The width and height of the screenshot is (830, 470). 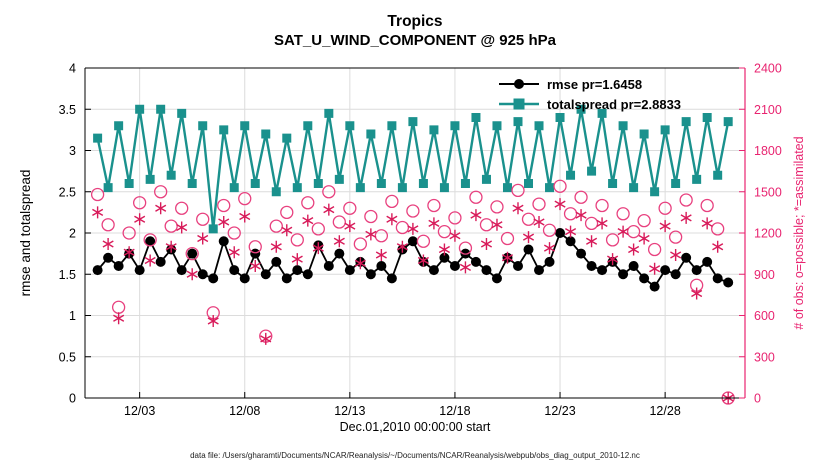 What do you see at coordinates (664, 411) in the screenshot?
I see `x-tick-label: 12/28` at bounding box center [664, 411].